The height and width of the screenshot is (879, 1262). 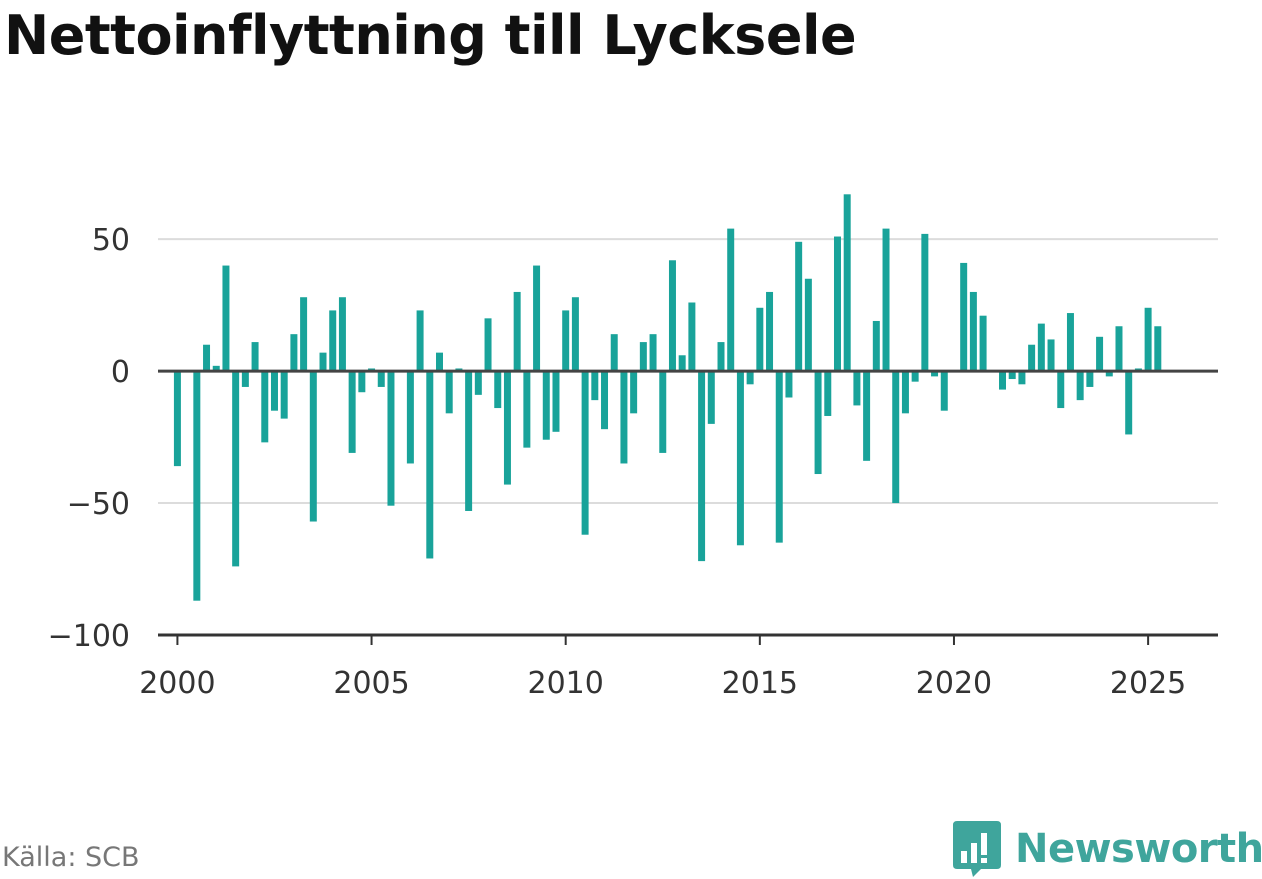 I want to click on y-tick-label: 0, so click(x=120, y=372).